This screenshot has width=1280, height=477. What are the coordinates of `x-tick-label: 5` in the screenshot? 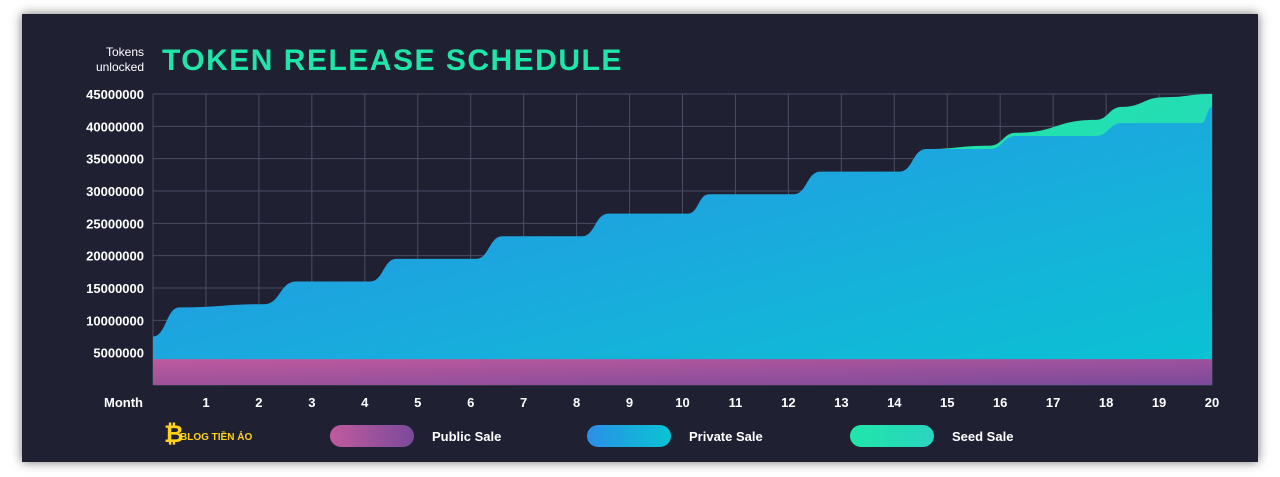 It's located at (417, 402).